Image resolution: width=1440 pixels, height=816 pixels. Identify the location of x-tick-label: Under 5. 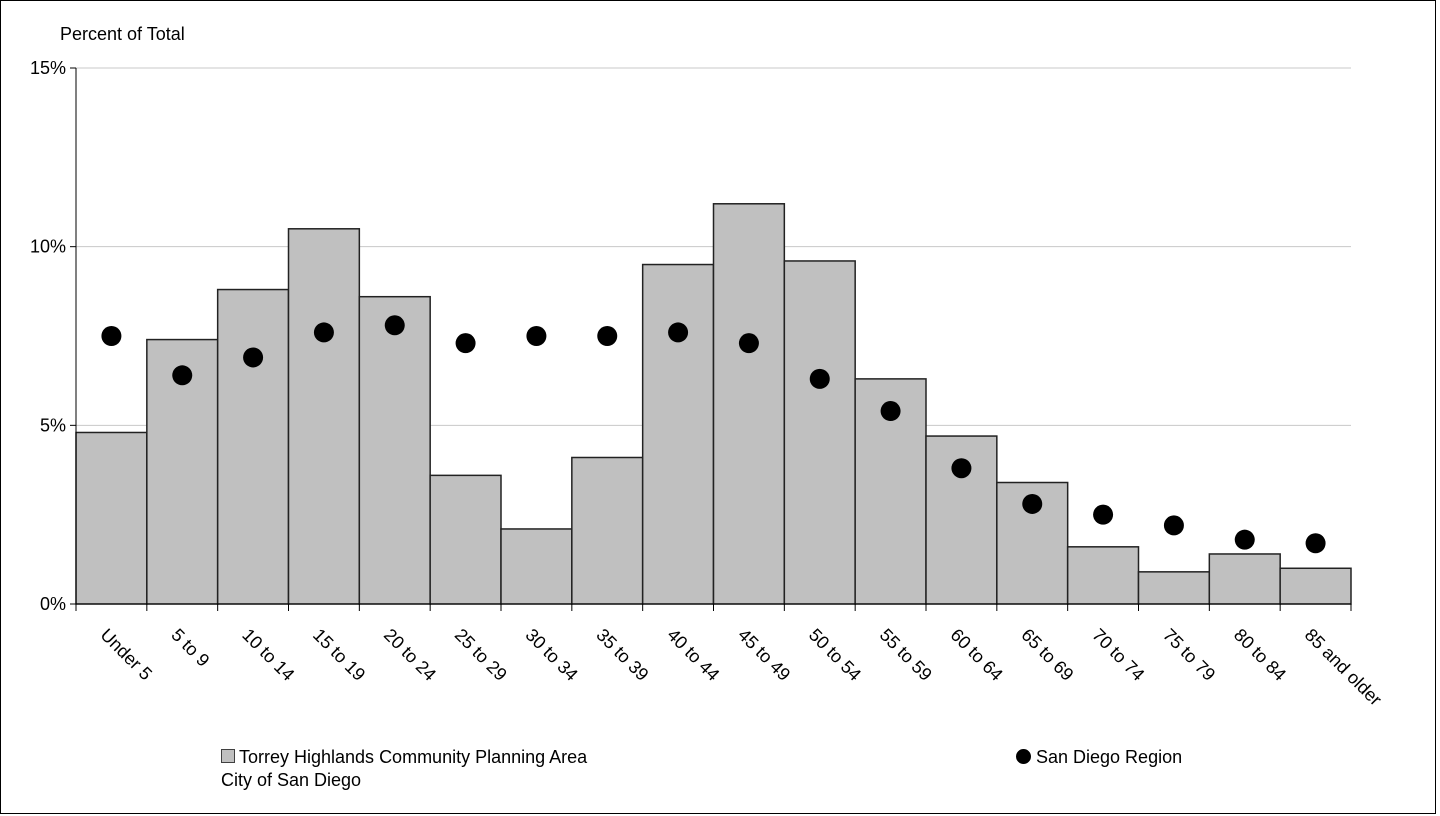
(126, 654).